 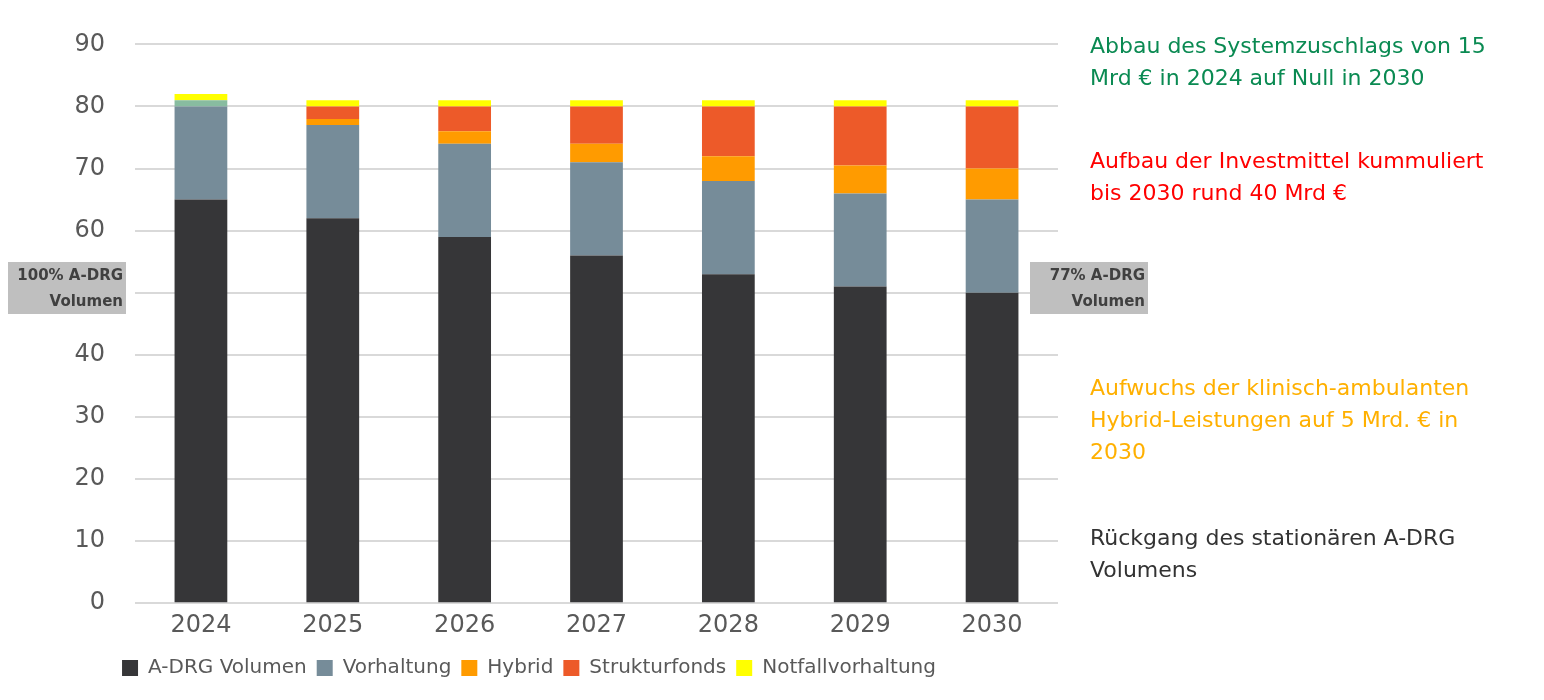 I want to click on x-tick-label: 2027, so click(x=596, y=623).